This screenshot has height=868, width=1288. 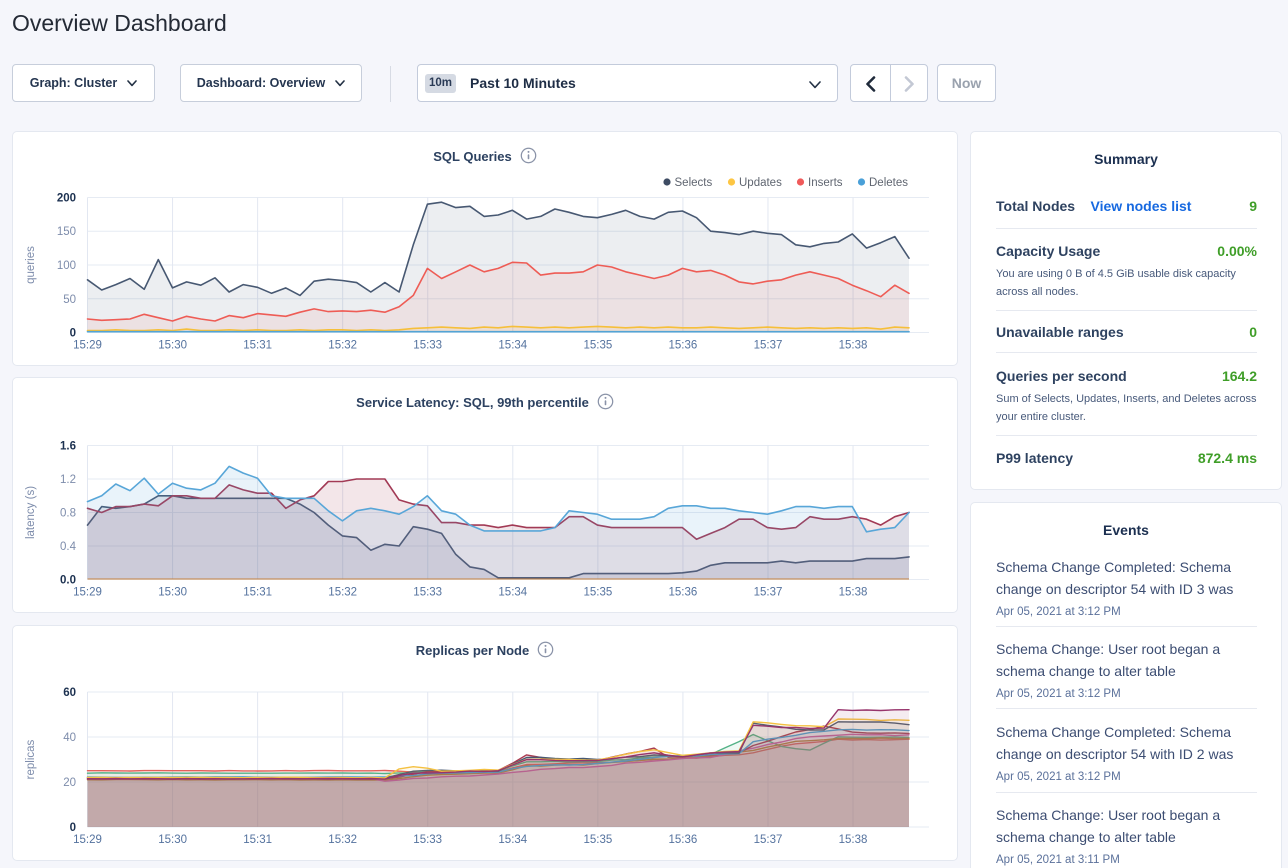 I want to click on svg-text: Selects, so click(x=694, y=183).